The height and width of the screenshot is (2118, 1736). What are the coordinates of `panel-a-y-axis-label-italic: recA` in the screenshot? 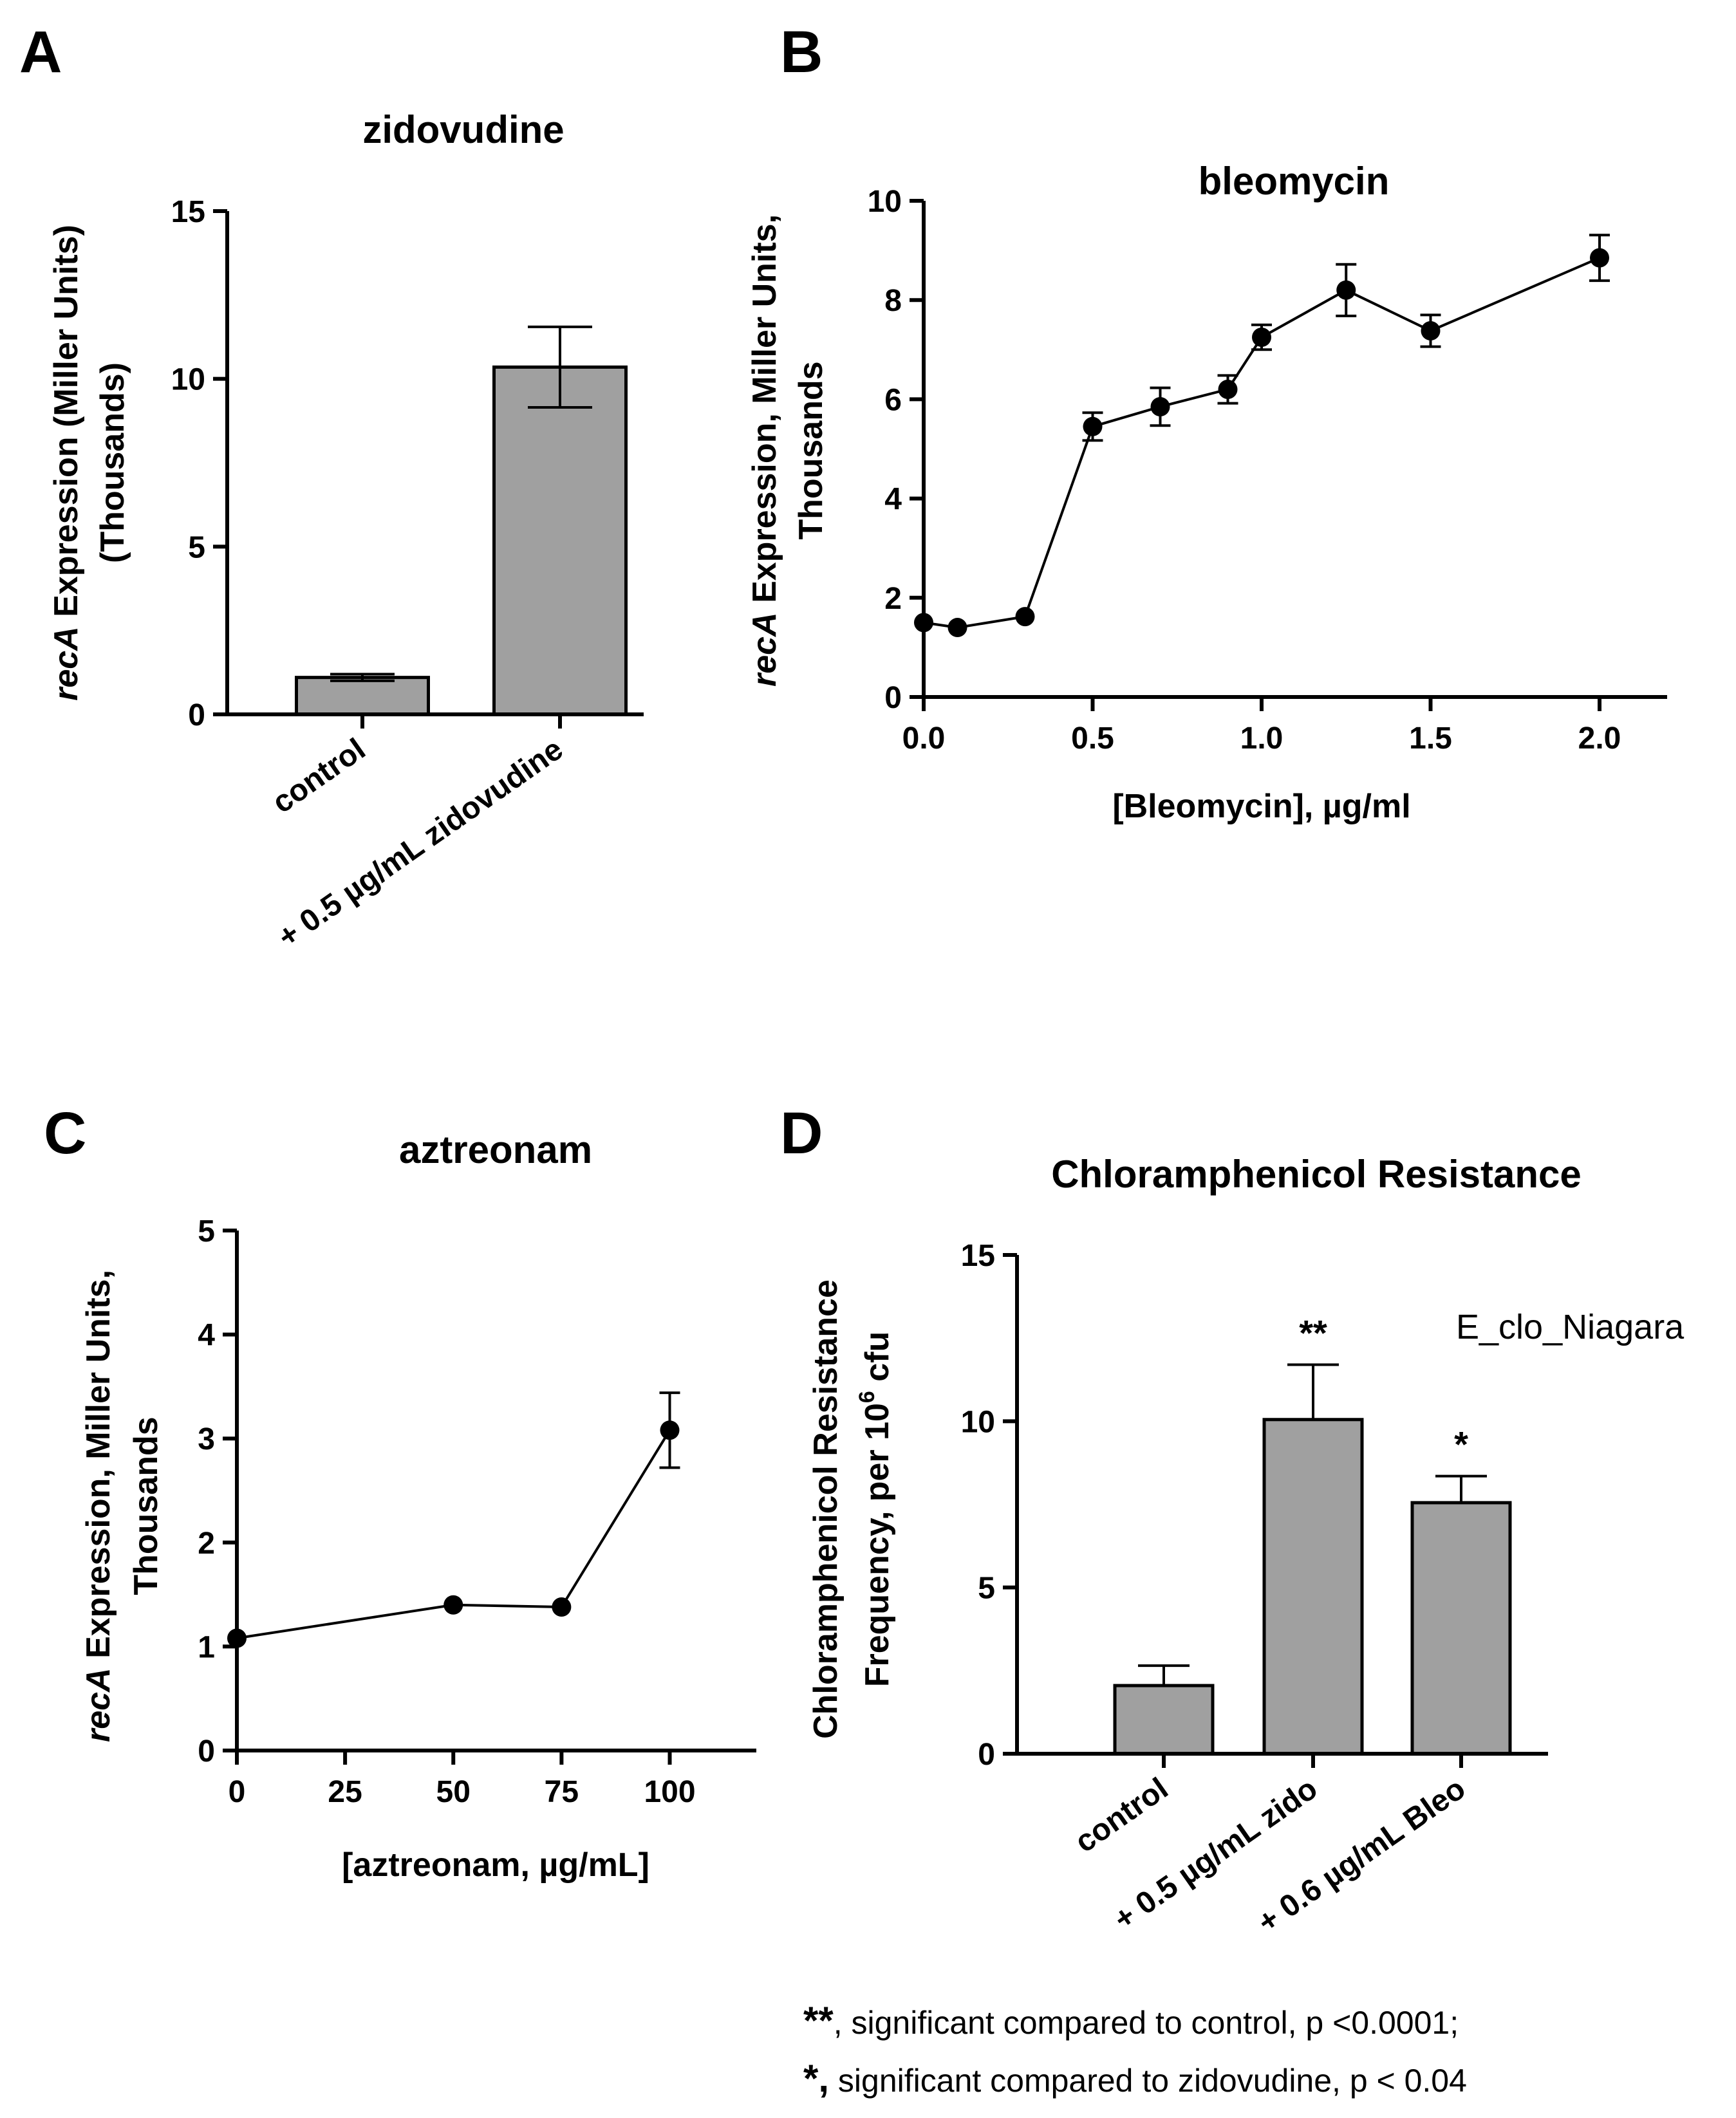 It's located at (66, 663).